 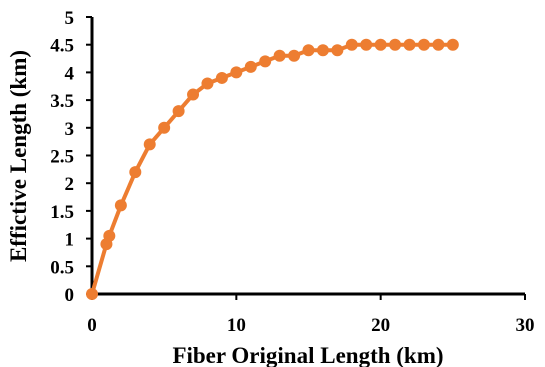 I want to click on x-tick-label: 20, so click(x=380, y=325).